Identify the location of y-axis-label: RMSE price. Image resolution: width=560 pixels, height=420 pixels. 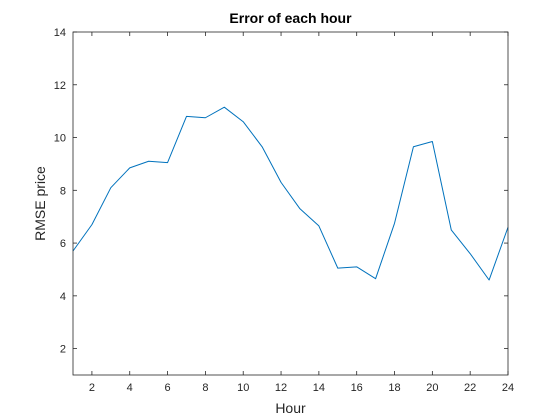
(40, 203).